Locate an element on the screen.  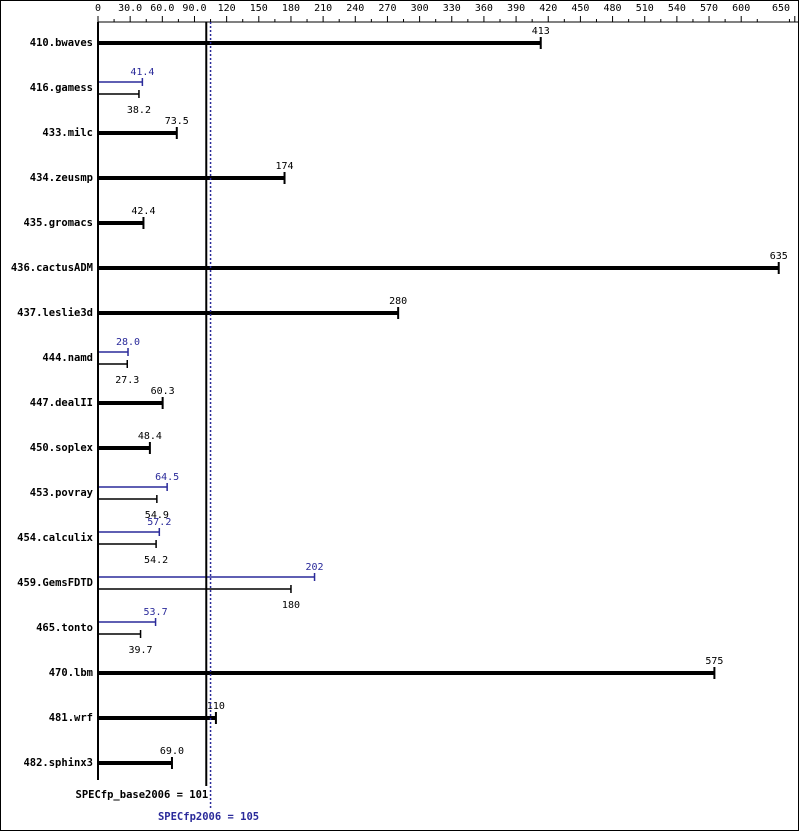
category-label: 459.GemsFDTD is located at coordinates (55, 583).